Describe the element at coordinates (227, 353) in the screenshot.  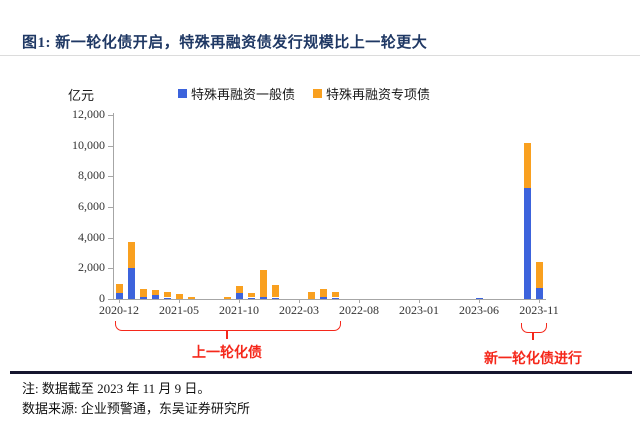
I see `round1-annotation: 上一轮化债` at that location.